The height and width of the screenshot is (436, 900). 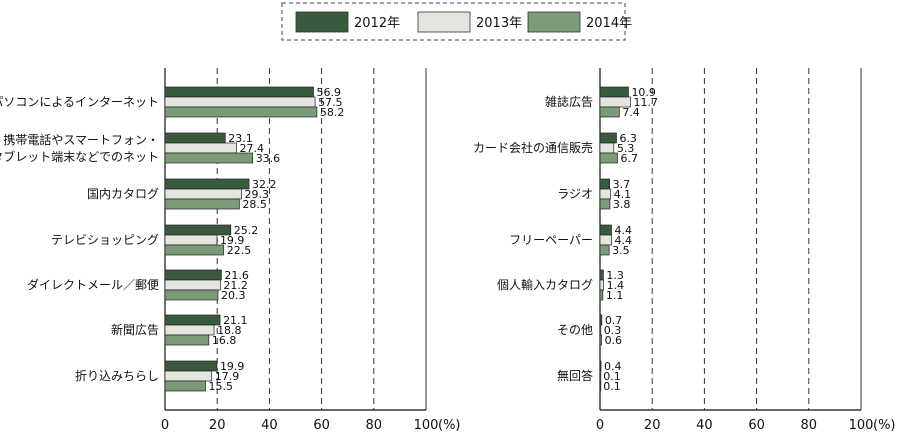 What do you see at coordinates (268, 158) in the screenshot?
I see `data-label: 33.6` at bounding box center [268, 158].